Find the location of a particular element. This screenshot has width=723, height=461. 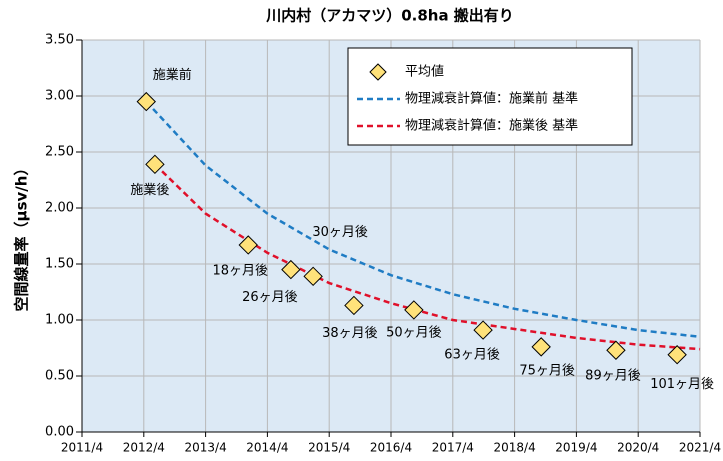

legend-label: 平均値 is located at coordinates (424, 72).